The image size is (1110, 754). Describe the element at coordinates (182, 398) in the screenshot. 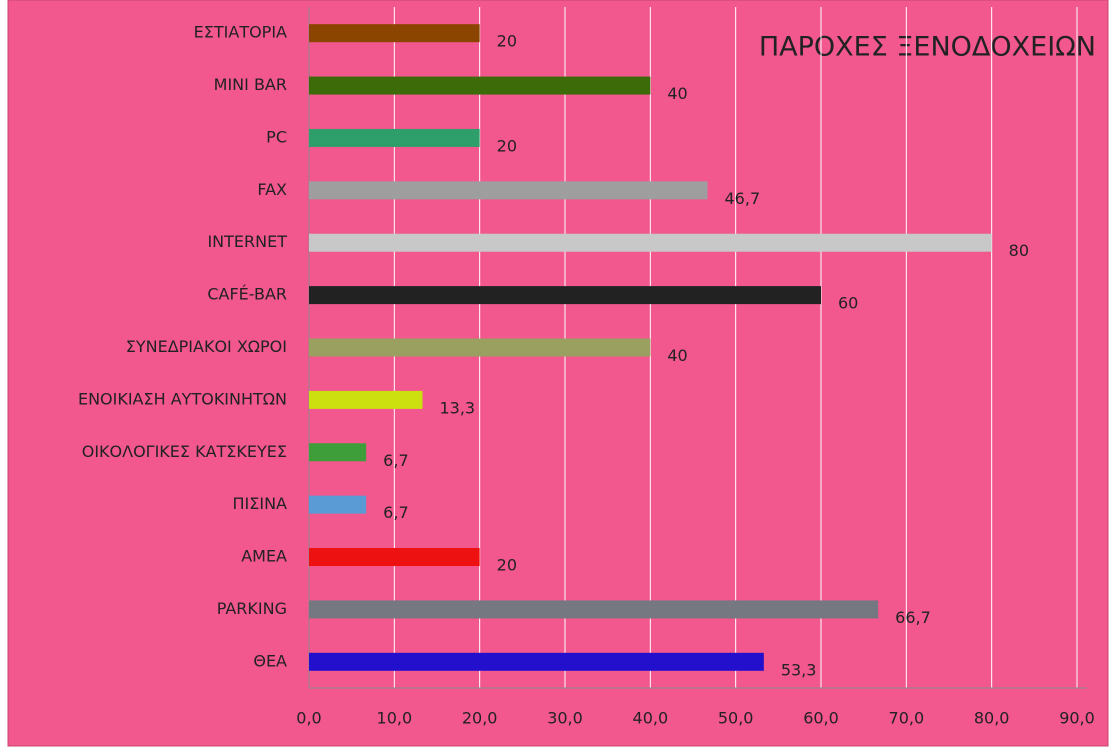

I see `y-tick-label: ΕΝΟΙΚΙΑΣΗ ΑΥΤΟΚΙΝΗΤΩΝ` at that location.